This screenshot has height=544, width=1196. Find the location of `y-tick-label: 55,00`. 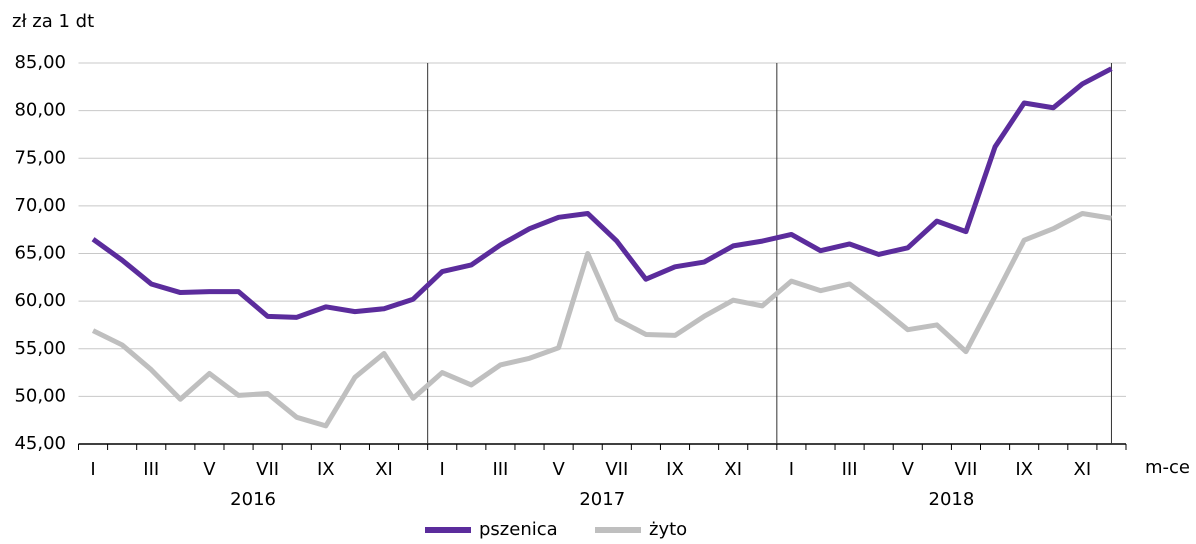

y-tick-label: 55,00 is located at coordinates (40, 348).